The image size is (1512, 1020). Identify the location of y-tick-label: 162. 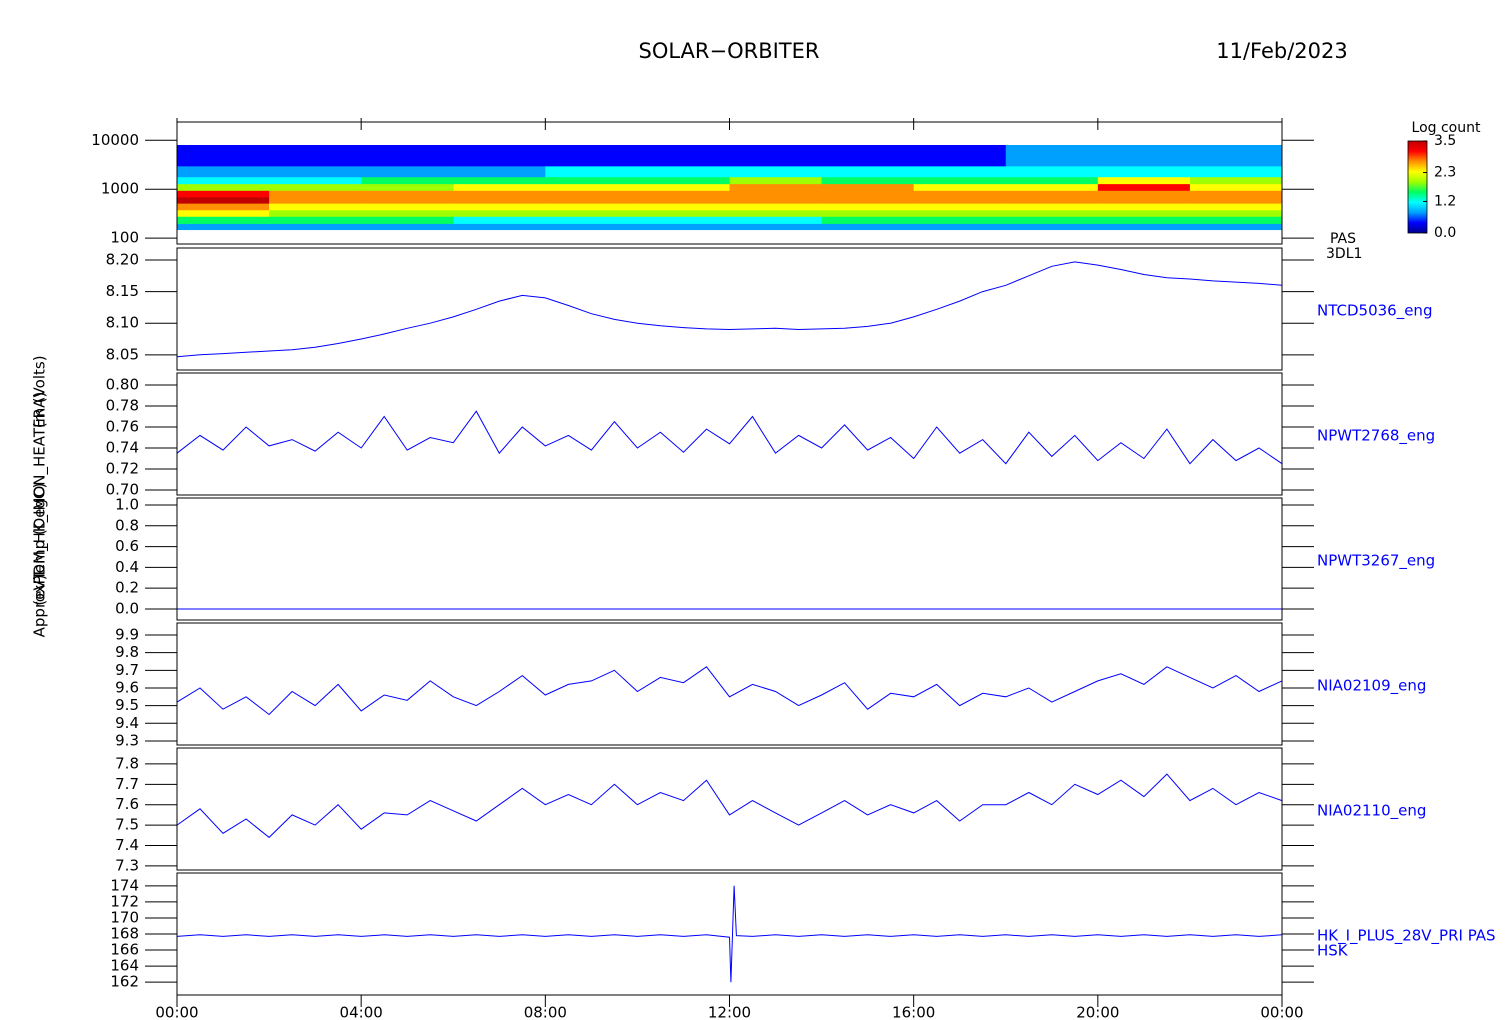
(124, 982).